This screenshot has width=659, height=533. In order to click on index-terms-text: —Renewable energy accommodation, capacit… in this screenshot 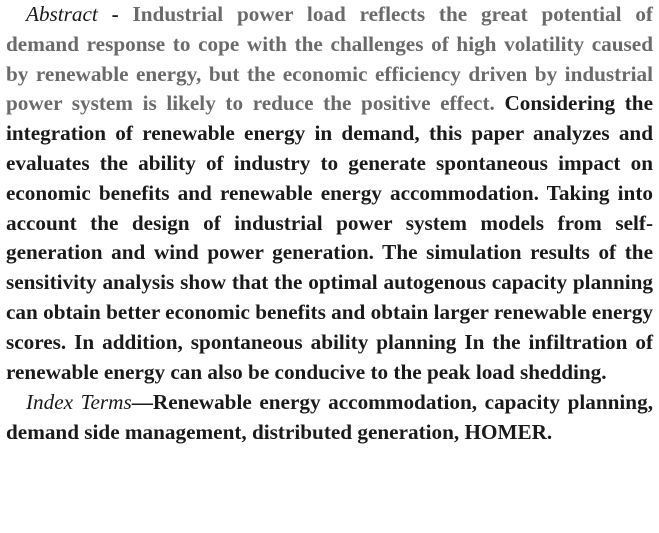, I will do `click(329, 417)`.